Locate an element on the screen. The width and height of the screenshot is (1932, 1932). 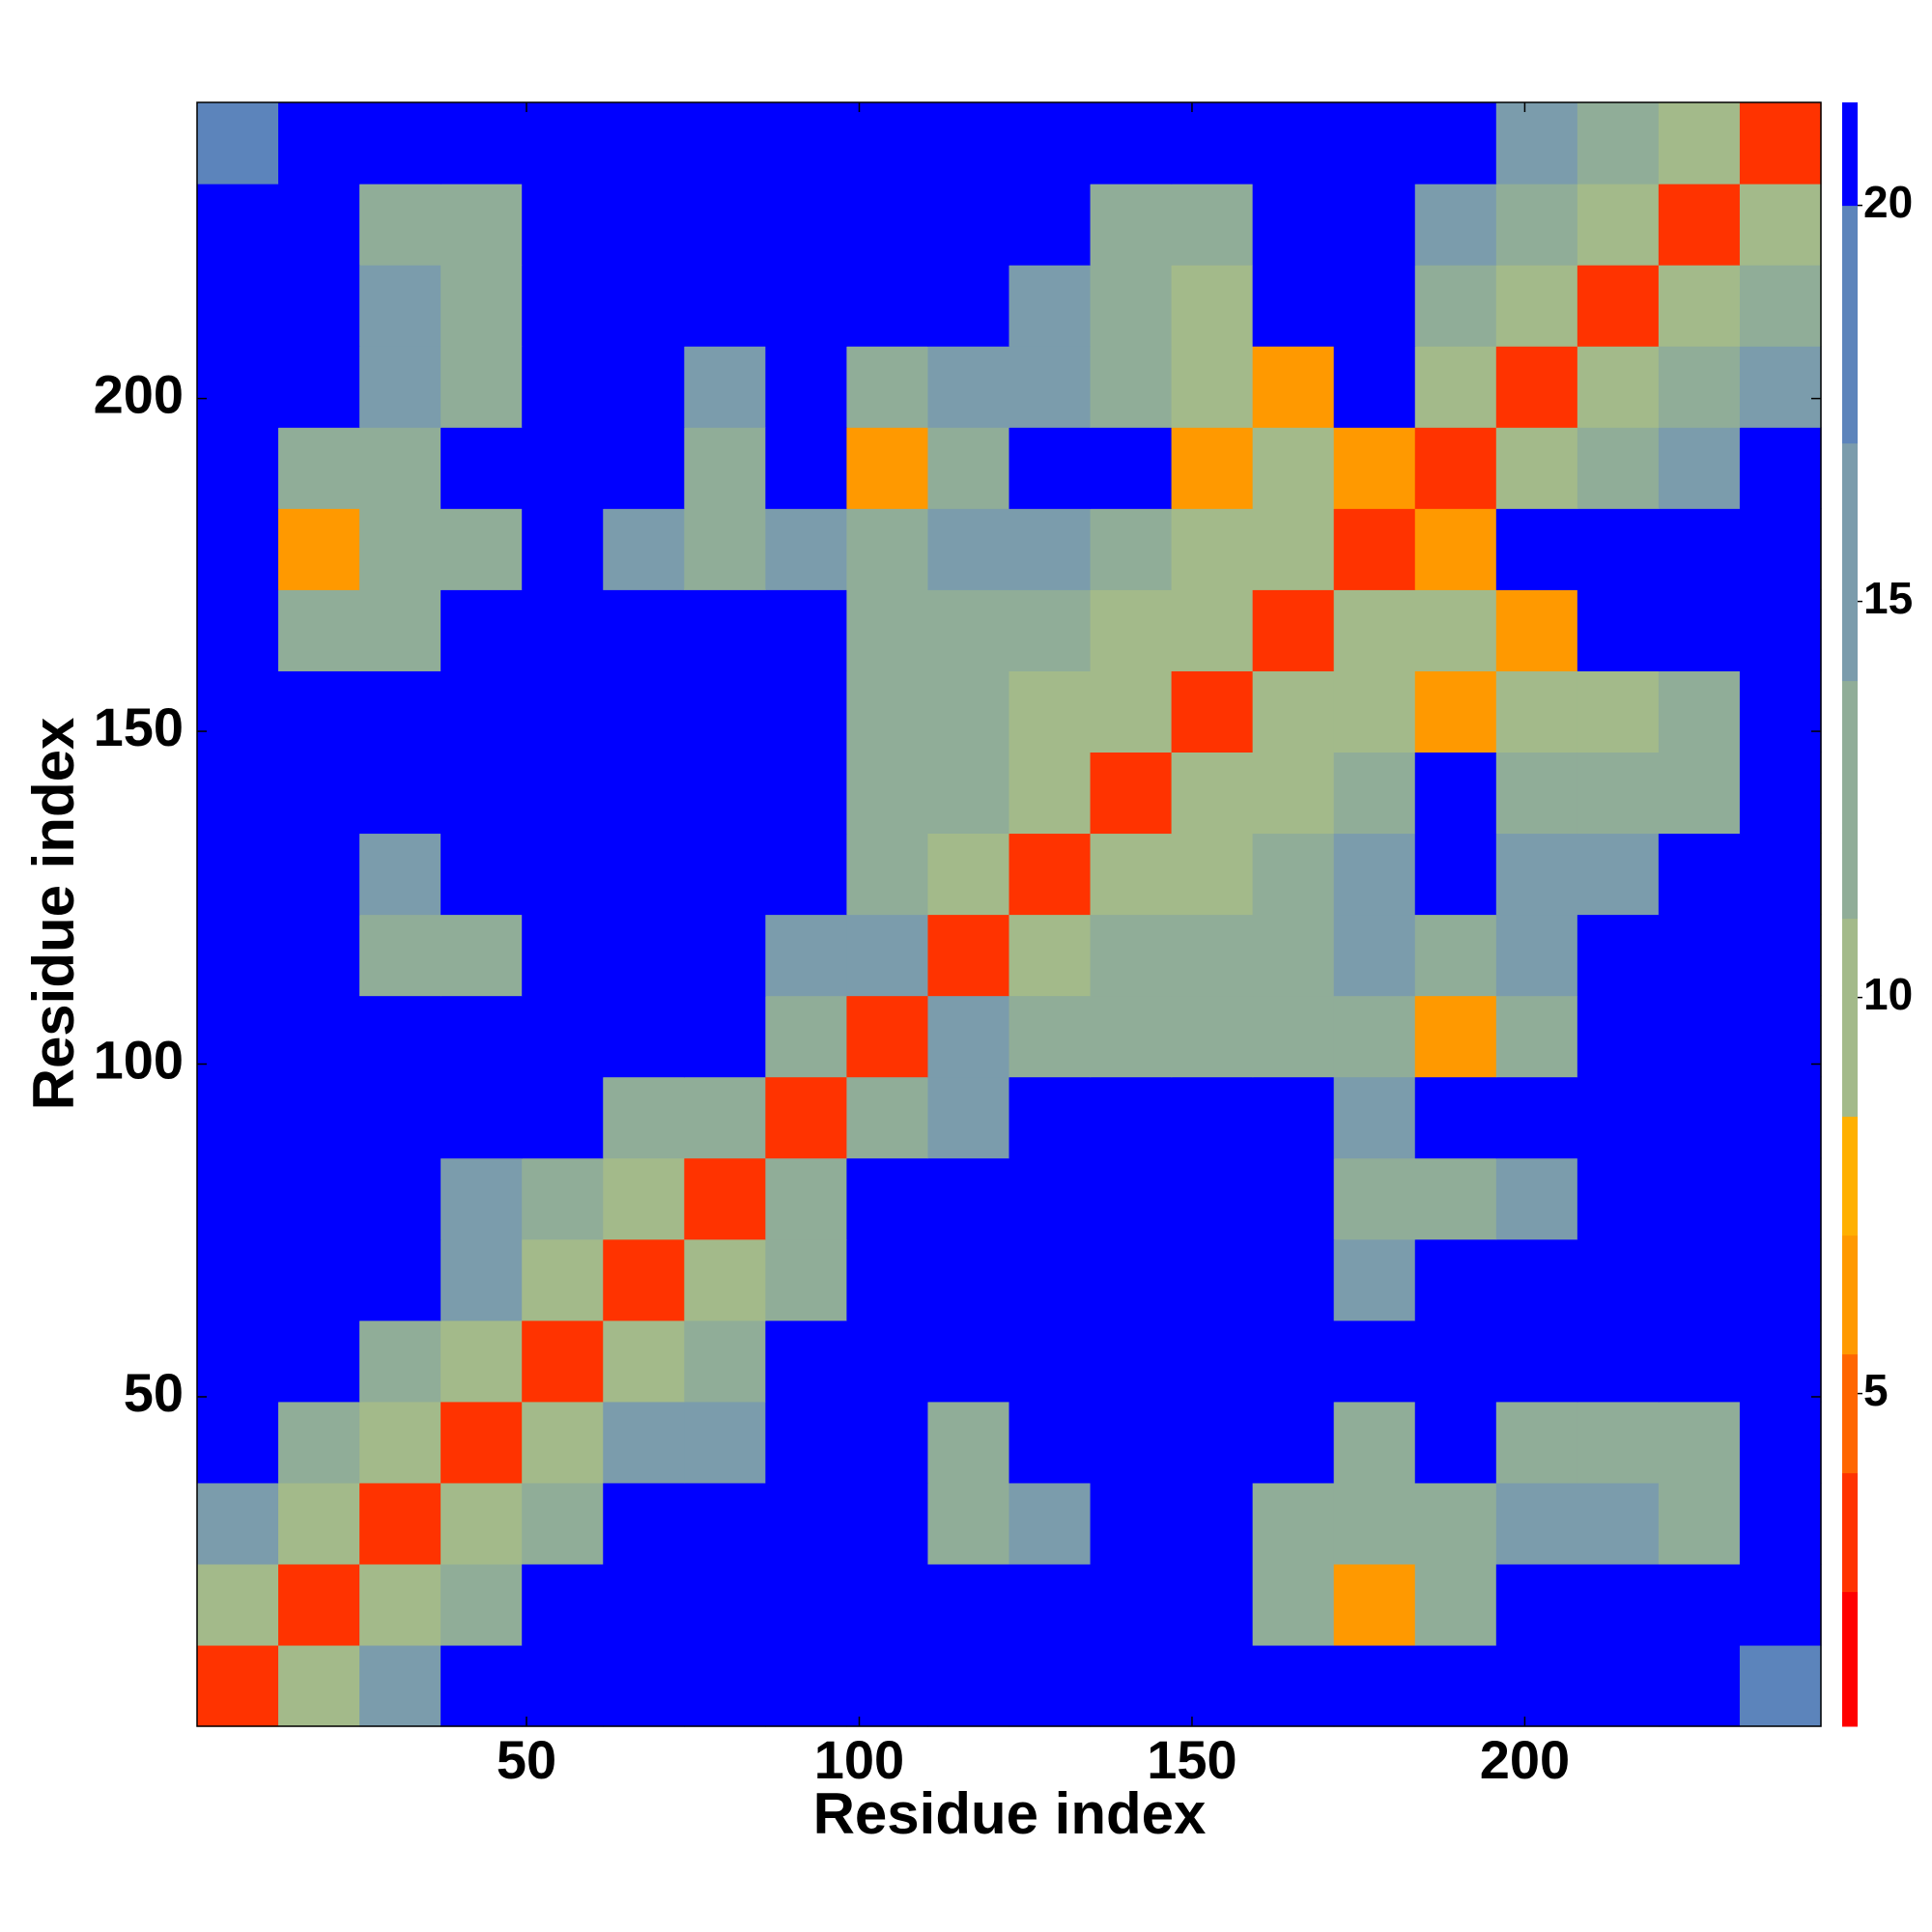
y-tick-label: 100 is located at coordinates (139, 1059).